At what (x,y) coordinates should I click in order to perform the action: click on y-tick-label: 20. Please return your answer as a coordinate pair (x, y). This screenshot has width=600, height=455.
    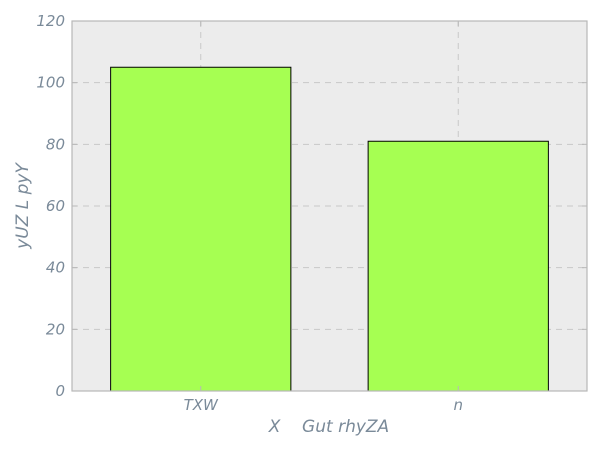
    Looking at the image, I should click on (55, 329).